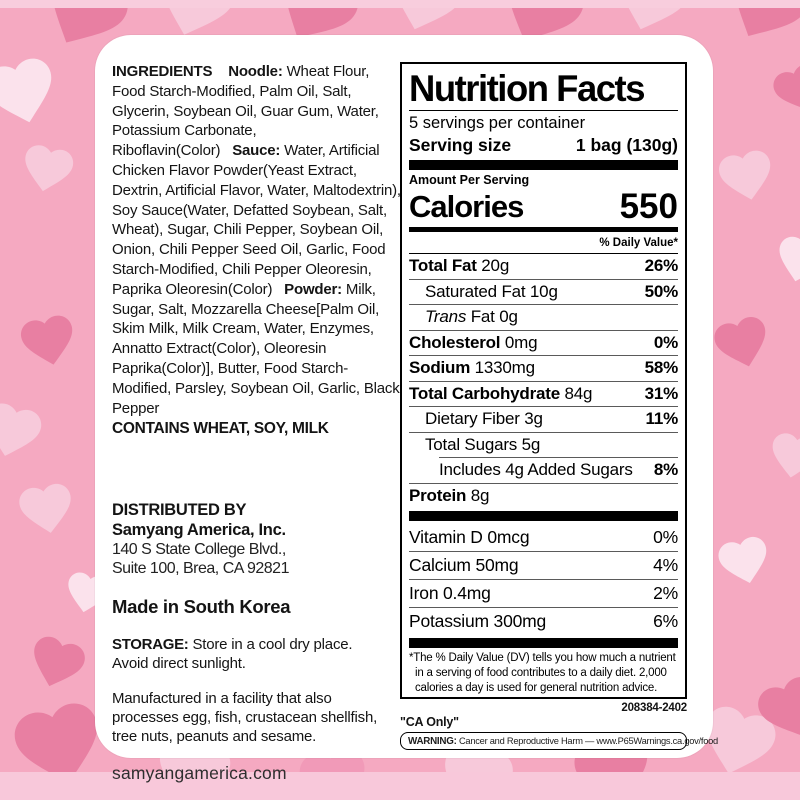 Image resolution: width=800 pixels, height=800 pixels. I want to click on nutrient-row: Total Fat 20g 26%, so click(543, 266).